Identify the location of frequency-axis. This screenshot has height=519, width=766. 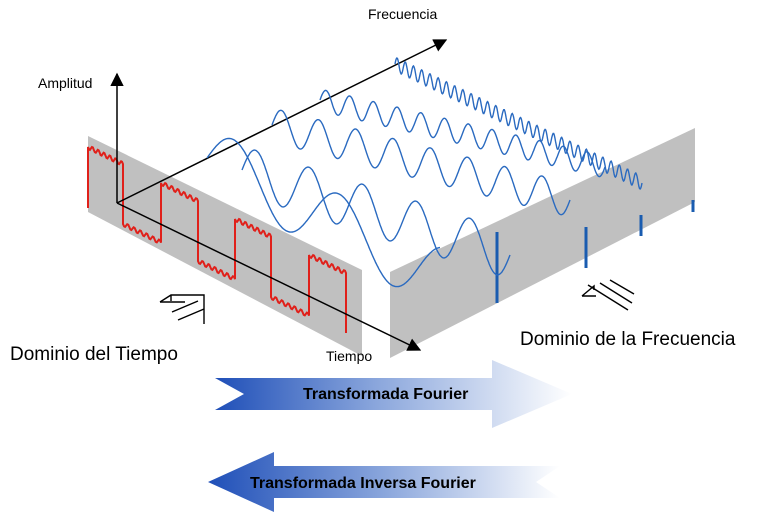
(282, 121).